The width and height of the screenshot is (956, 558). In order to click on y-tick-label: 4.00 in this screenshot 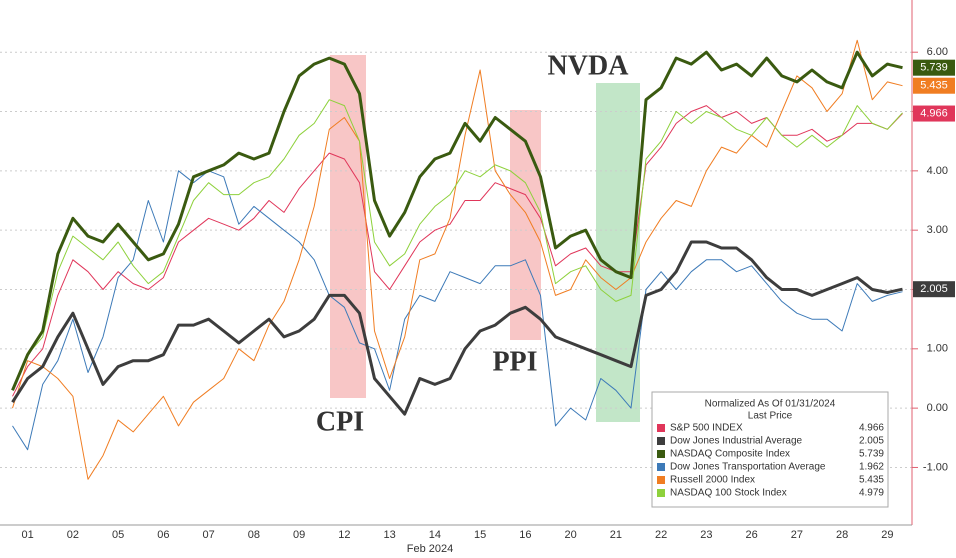, I will do `click(937, 171)`.